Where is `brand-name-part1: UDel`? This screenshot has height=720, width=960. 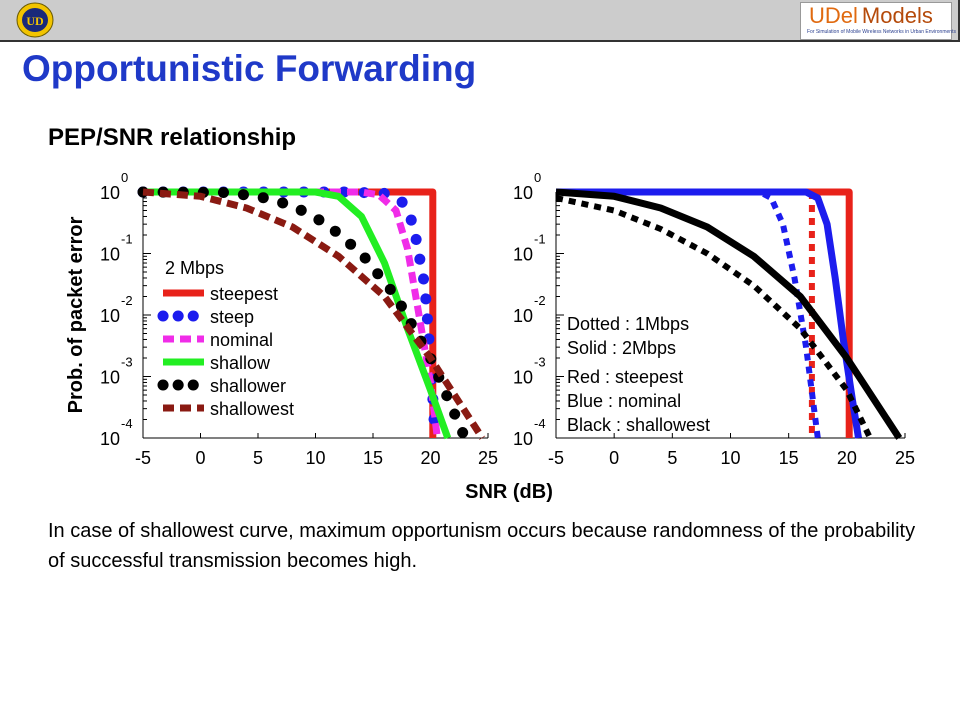 brand-name-part1: UDel is located at coordinates (833, 15).